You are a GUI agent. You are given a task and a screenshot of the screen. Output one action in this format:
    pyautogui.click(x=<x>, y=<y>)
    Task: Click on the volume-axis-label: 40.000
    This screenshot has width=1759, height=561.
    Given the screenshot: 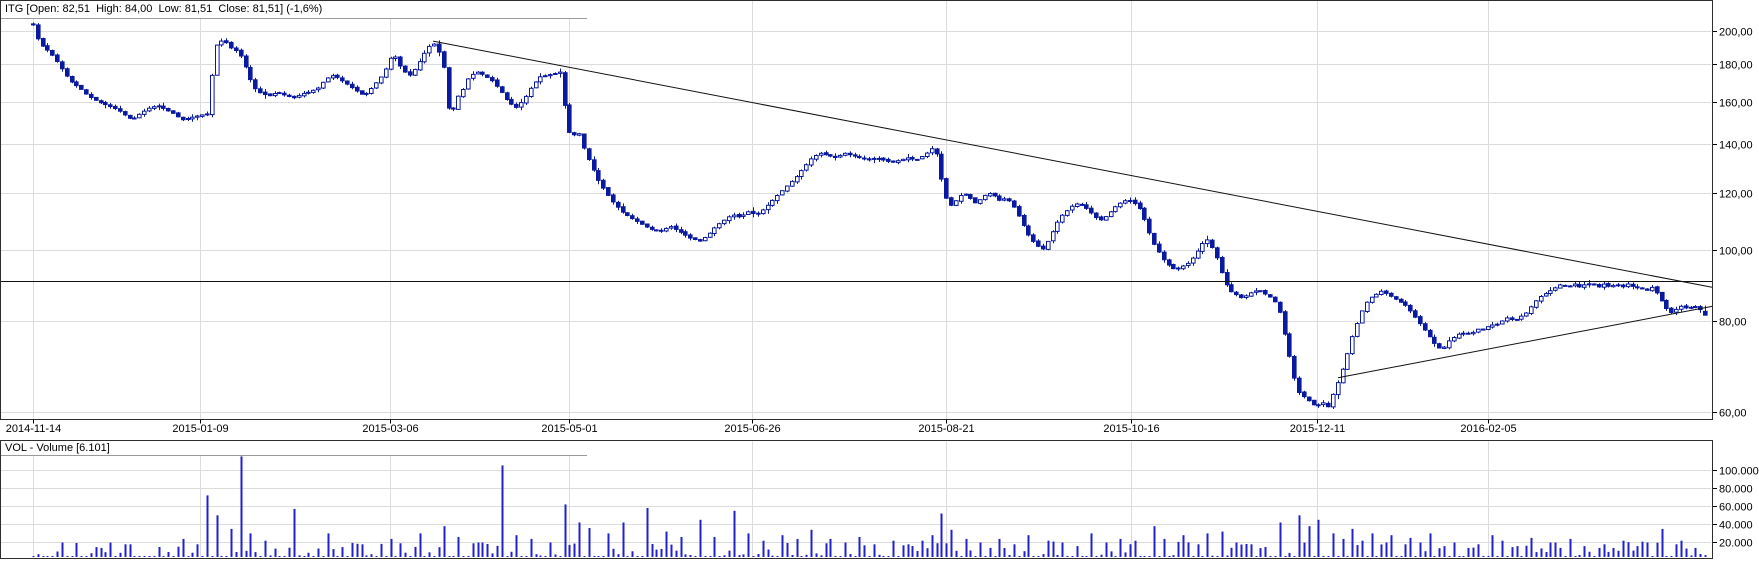 What is the action you would take?
    pyautogui.click(x=1736, y=526)
    